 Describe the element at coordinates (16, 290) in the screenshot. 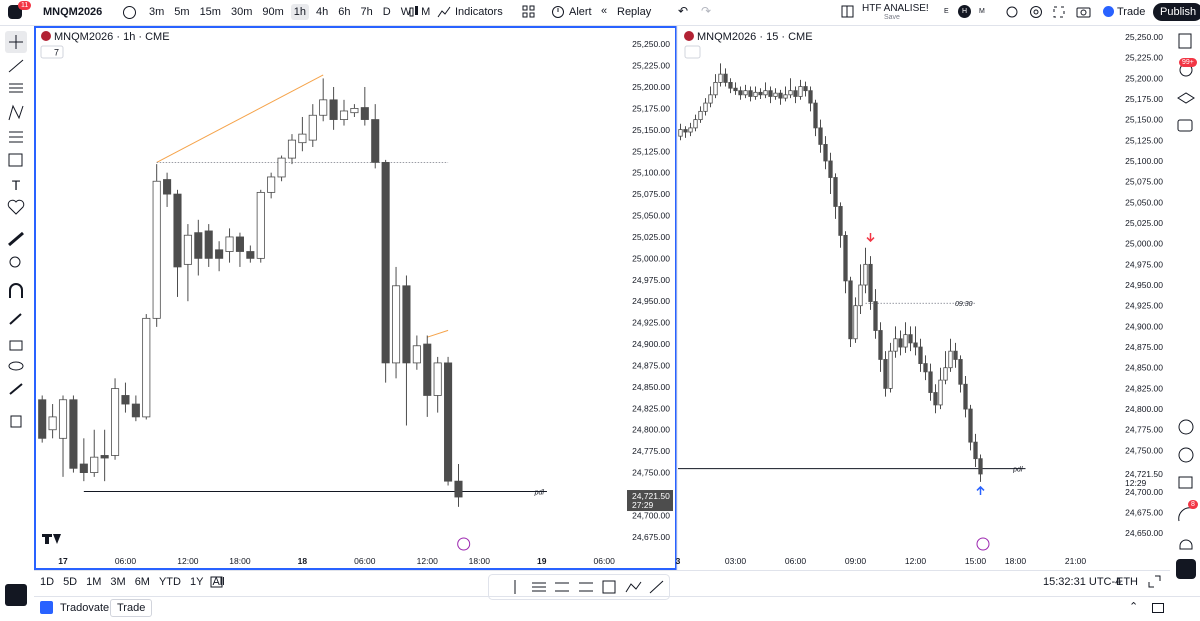

I see `magnet-tool` at that location.